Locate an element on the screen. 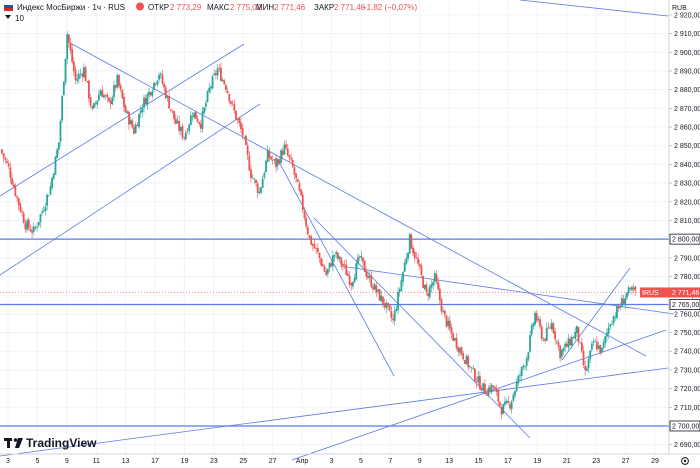 This screenshot has height=468, width=700. symbol-title: Индекс МосБиржи · 1ч · RUS is located at coordinates (71, 7).